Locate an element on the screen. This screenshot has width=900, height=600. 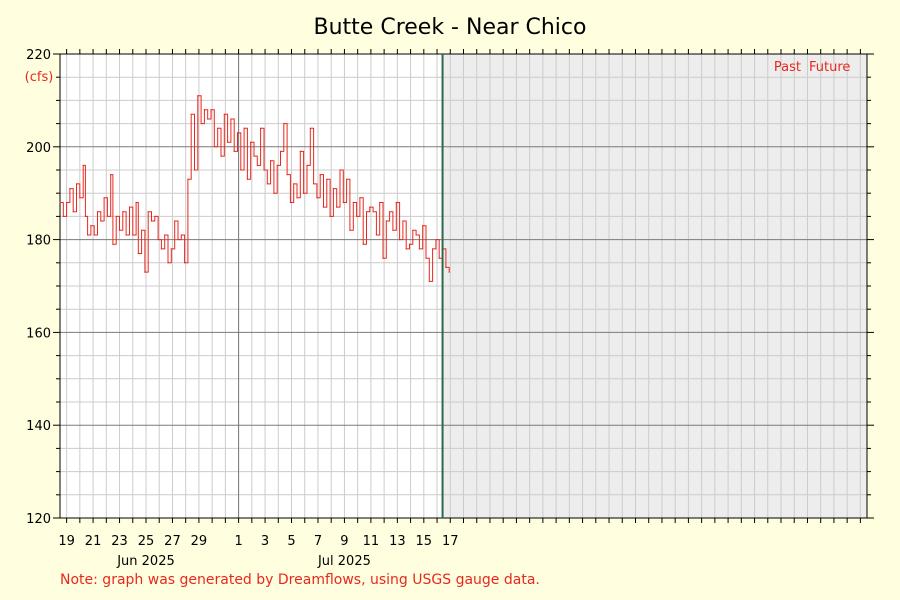
x-tick-label: 3 is located at coordinates (265, 541).